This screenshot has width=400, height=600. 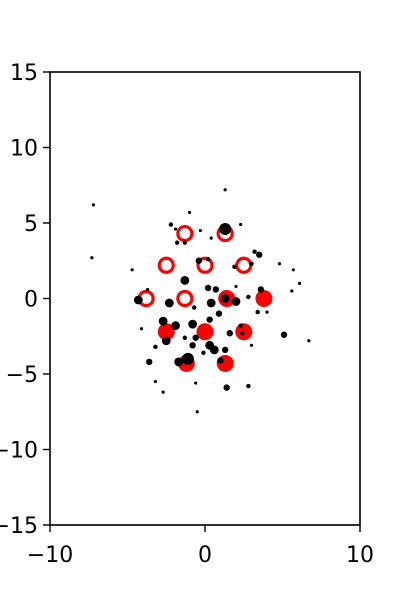 I want to click on y-tick-label-5: 10, so click(x=24, y=149).